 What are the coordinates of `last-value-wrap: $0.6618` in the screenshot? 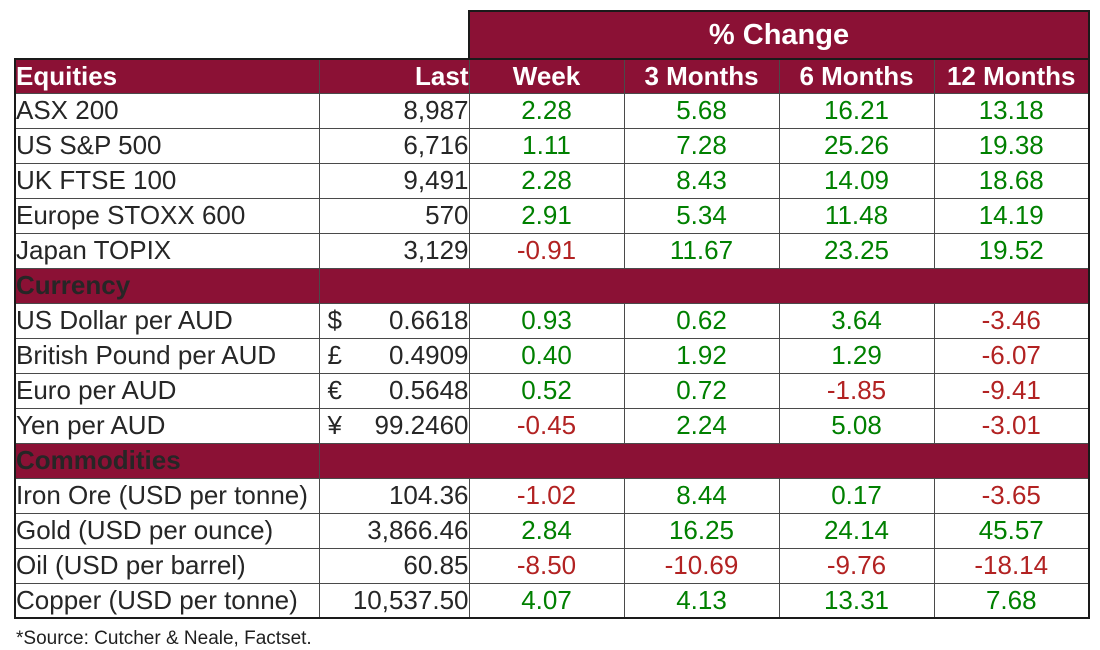 It's located at (394, 320).